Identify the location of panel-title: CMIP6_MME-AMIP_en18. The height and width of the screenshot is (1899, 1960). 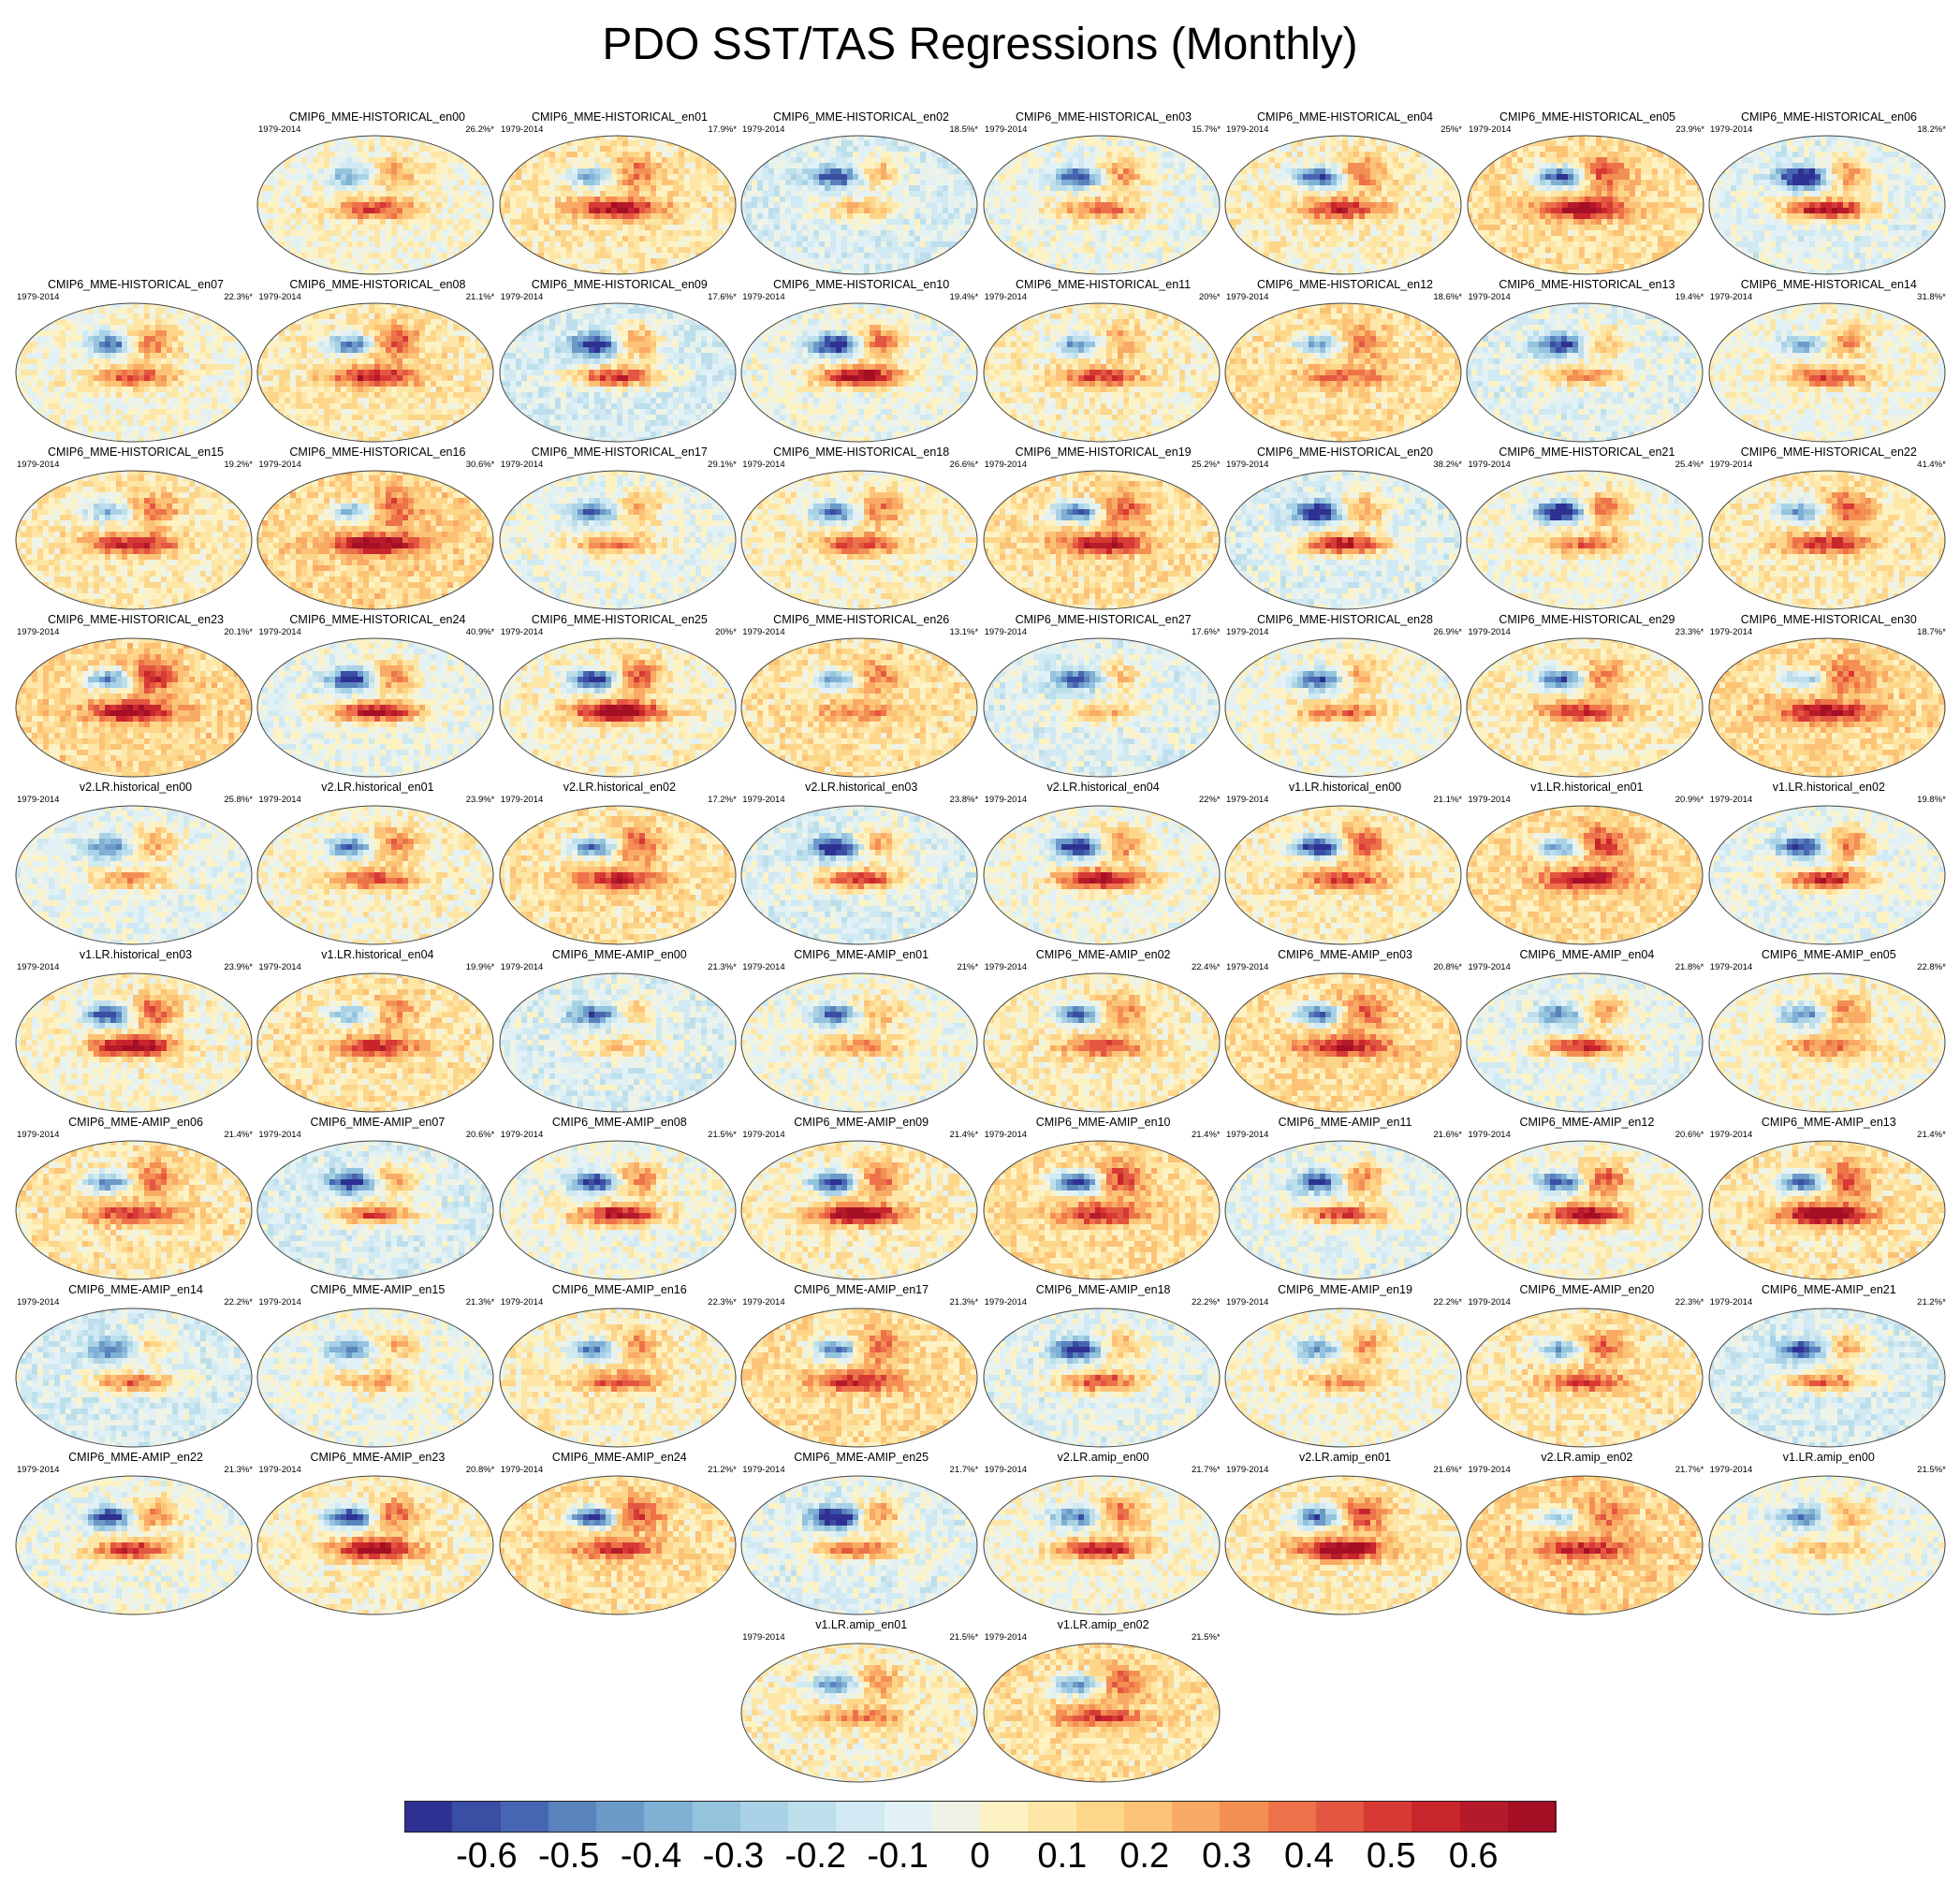
(1103, 1289).